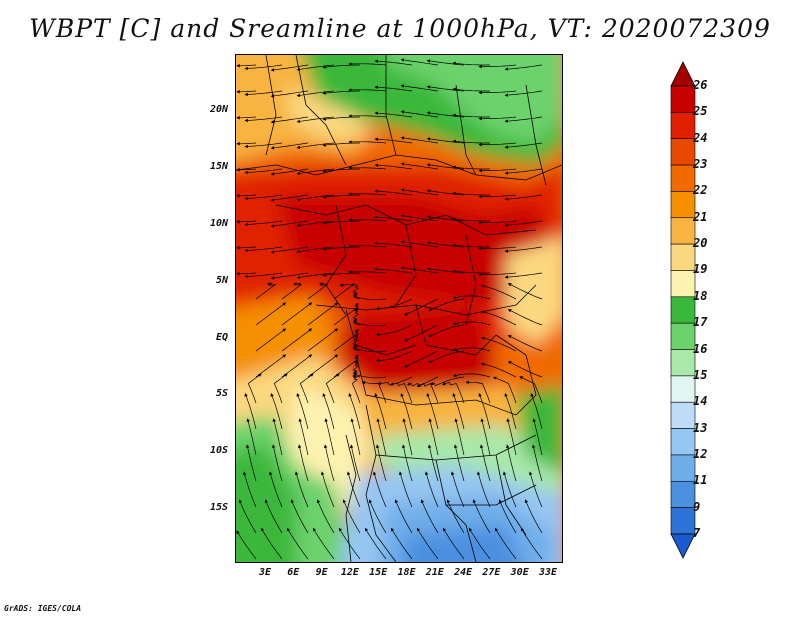 The width and height of the screenshot is (800, 618). I want to click on colorbar-label: 24, so click(700, 137).